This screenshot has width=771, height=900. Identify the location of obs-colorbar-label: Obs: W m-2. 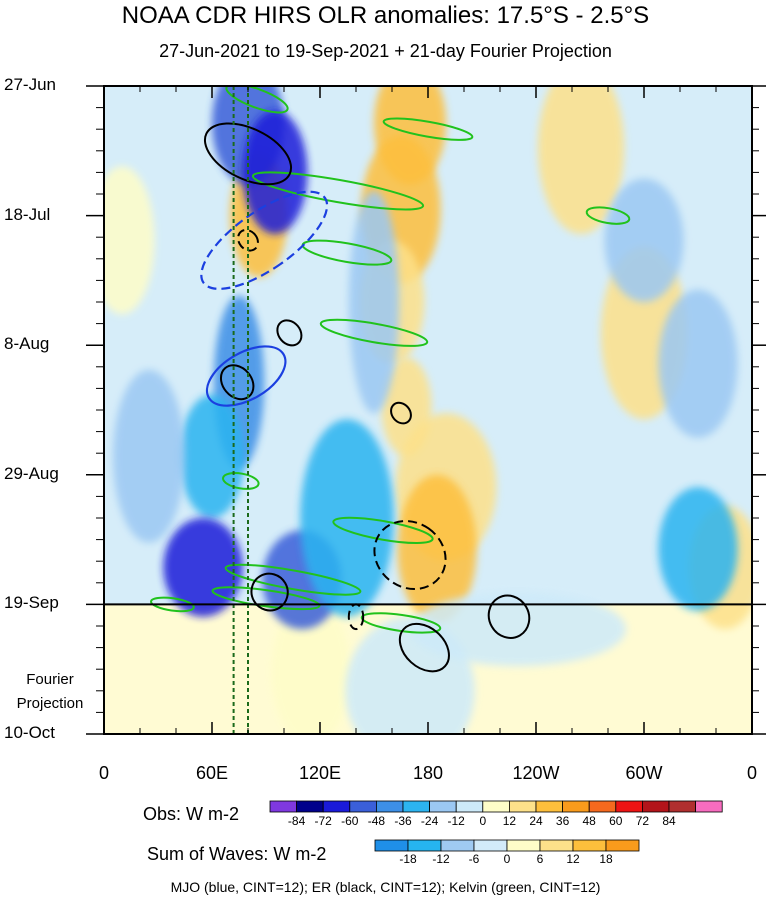
(191, 814).